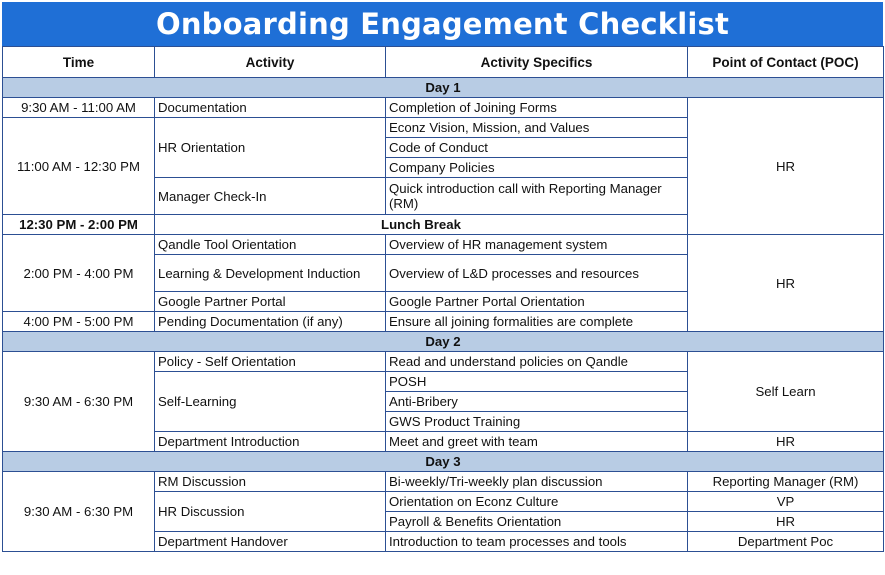 The height and width of the screenshot is (575, 885). I want to click on activity-cell: Self-Learning, so click(270, 401).